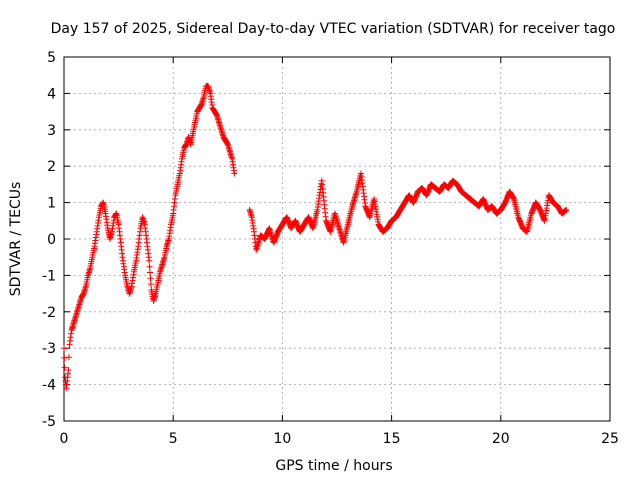 The height and width of the screenshot is (480, 640). What do you see at coordinates (333, 466) in the screenshot?
I see `x-axis-label: GPS time / hours` at bounding box center [333, 466].